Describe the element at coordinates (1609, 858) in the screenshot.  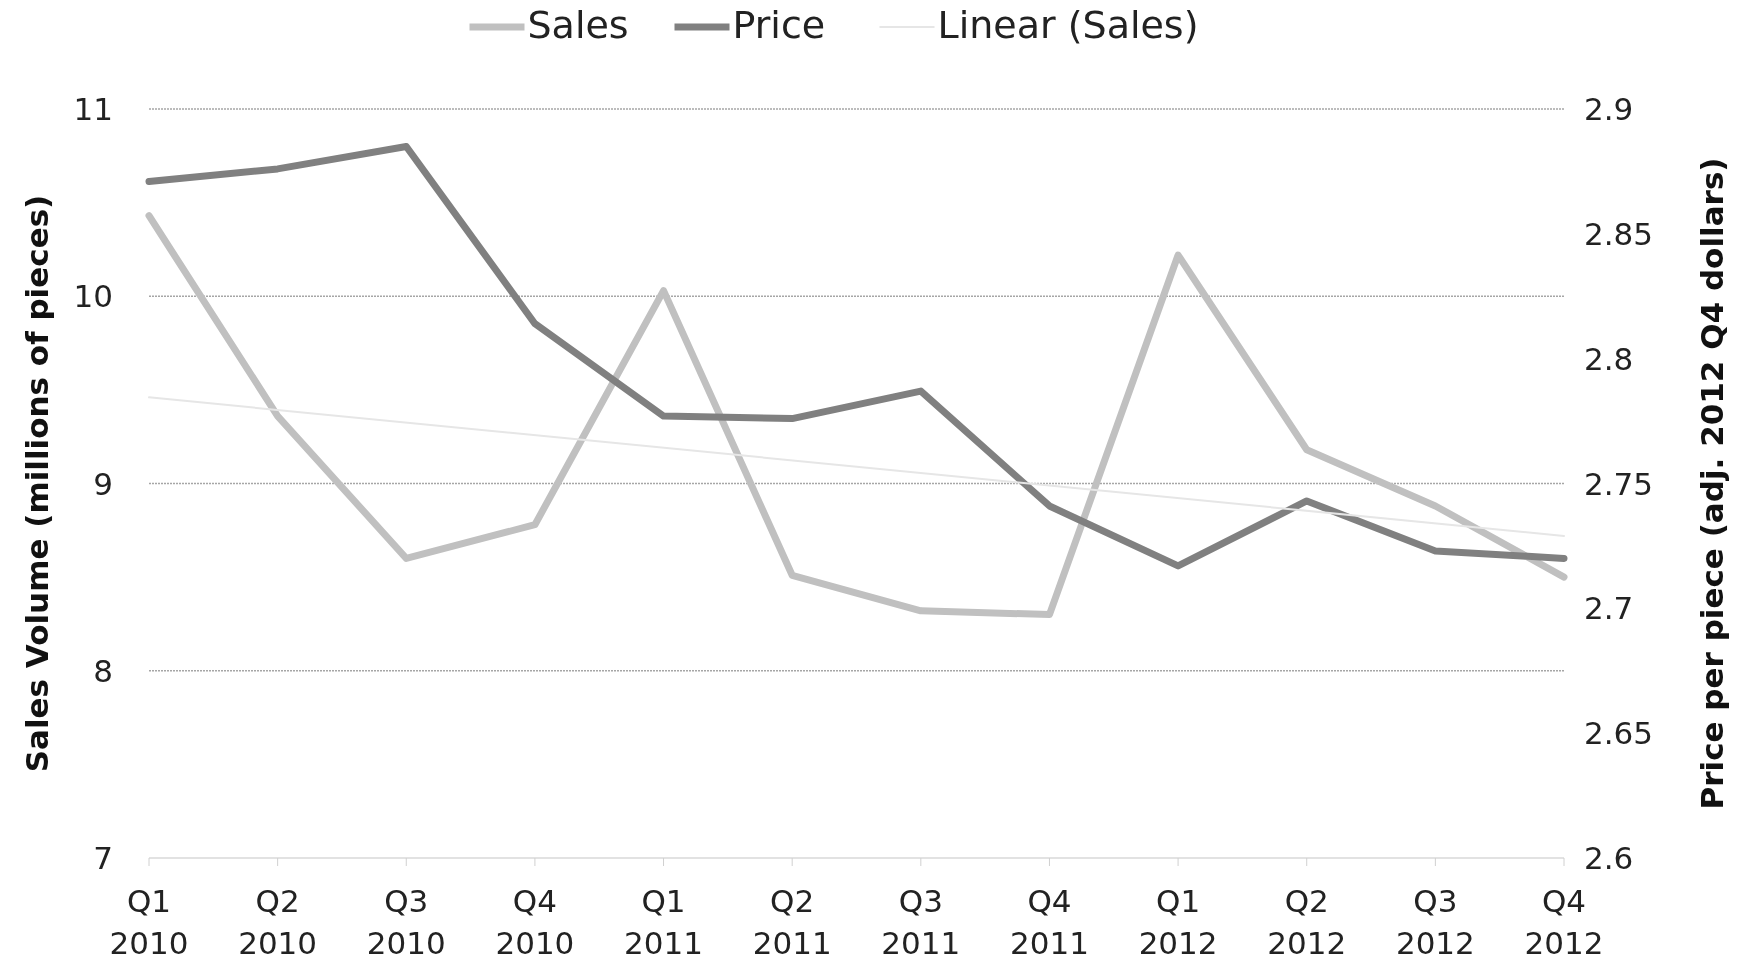
I see `y2-tick-label: 2.6` at that location.